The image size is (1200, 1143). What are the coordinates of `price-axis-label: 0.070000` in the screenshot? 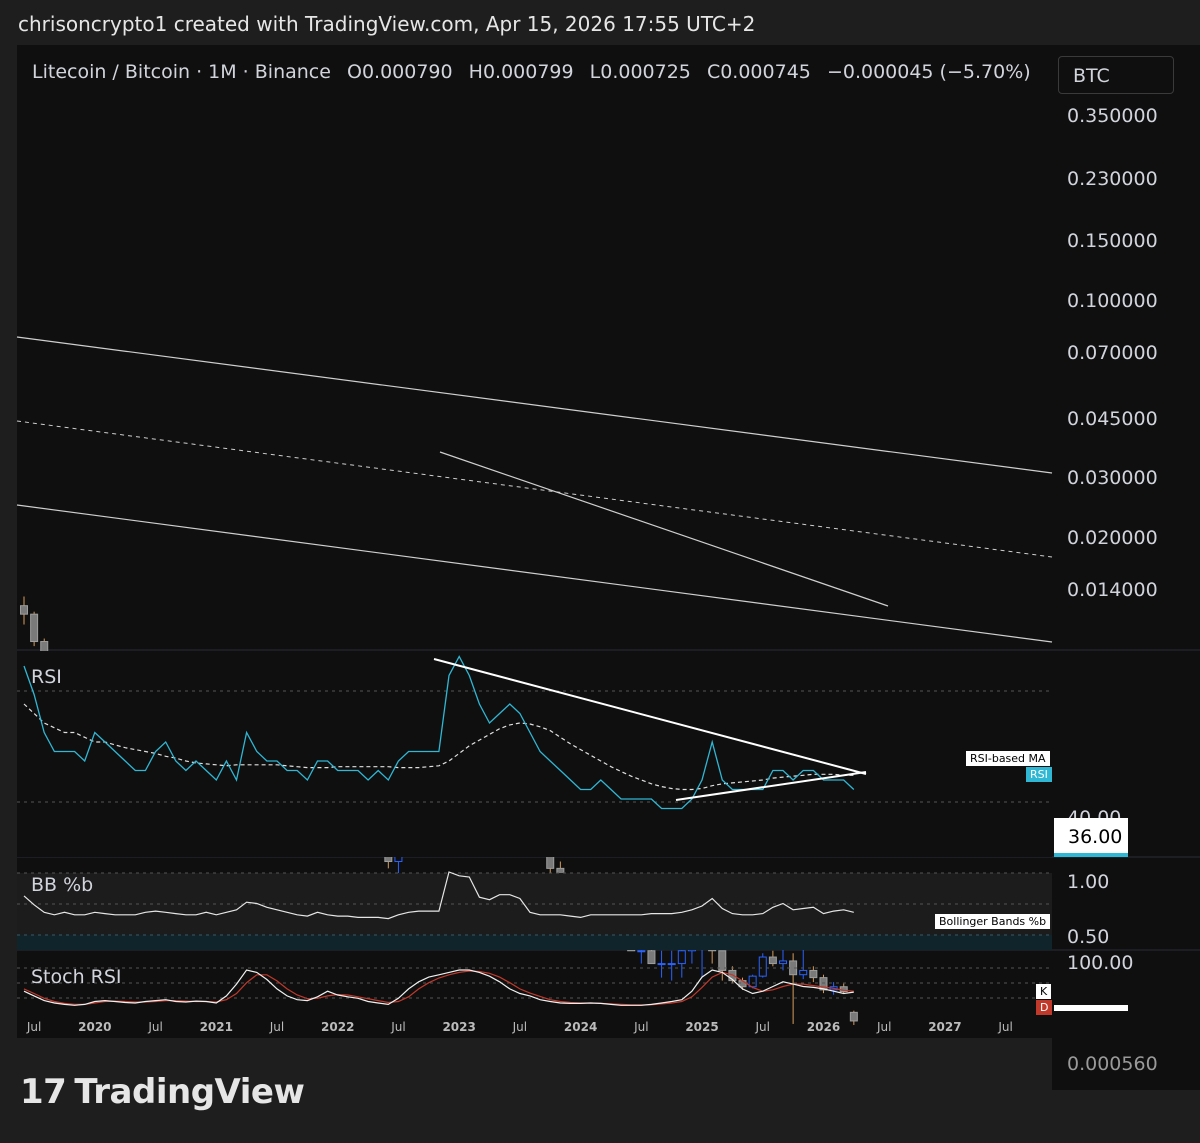 It's located at (1112, 353).